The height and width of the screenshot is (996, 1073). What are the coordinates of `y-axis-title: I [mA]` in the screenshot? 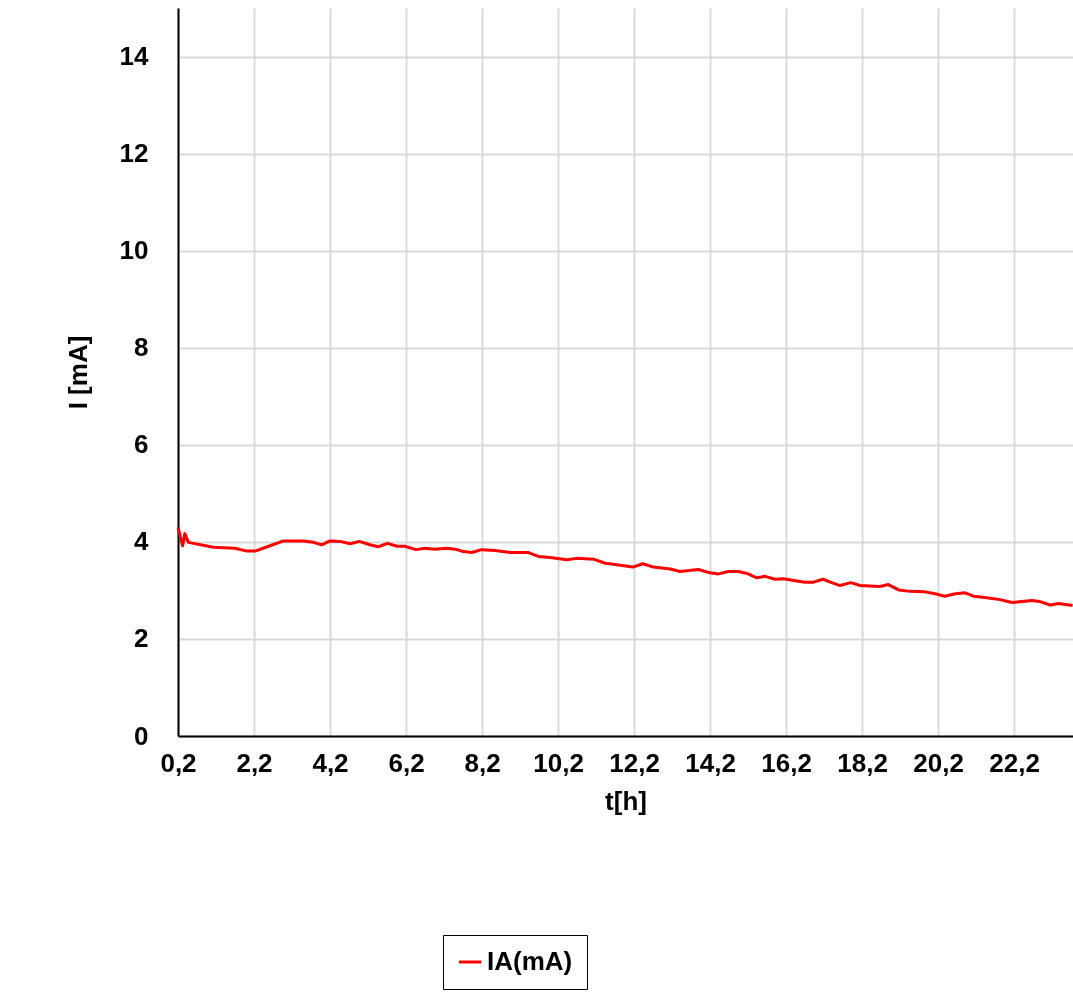 It's located at (77, 372).